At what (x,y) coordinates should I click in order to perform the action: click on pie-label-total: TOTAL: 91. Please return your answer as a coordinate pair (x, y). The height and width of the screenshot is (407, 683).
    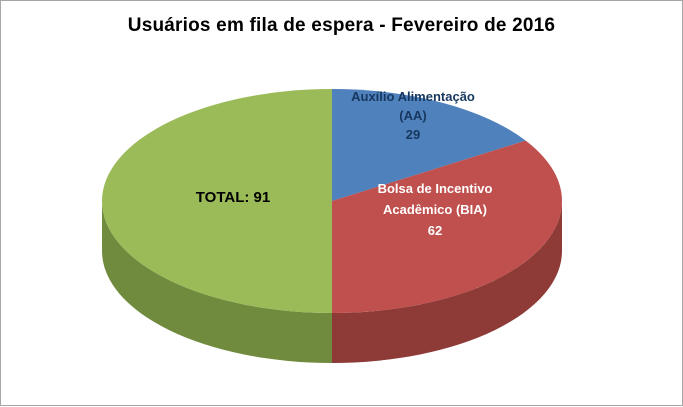
    Looking at the image, I should click on (233, 197).